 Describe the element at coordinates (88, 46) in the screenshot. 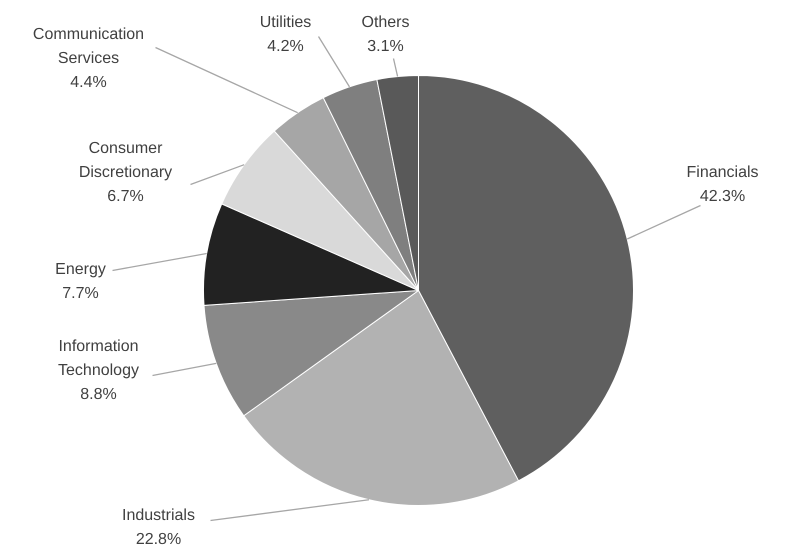

I see `slice-label: Communication Services` at that location.